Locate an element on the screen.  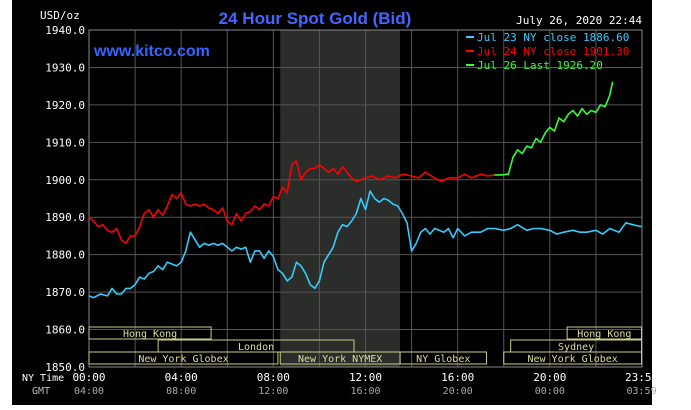
chart-timestamp: July 26, 2020 22:44 is located at coordinates (579, 20).